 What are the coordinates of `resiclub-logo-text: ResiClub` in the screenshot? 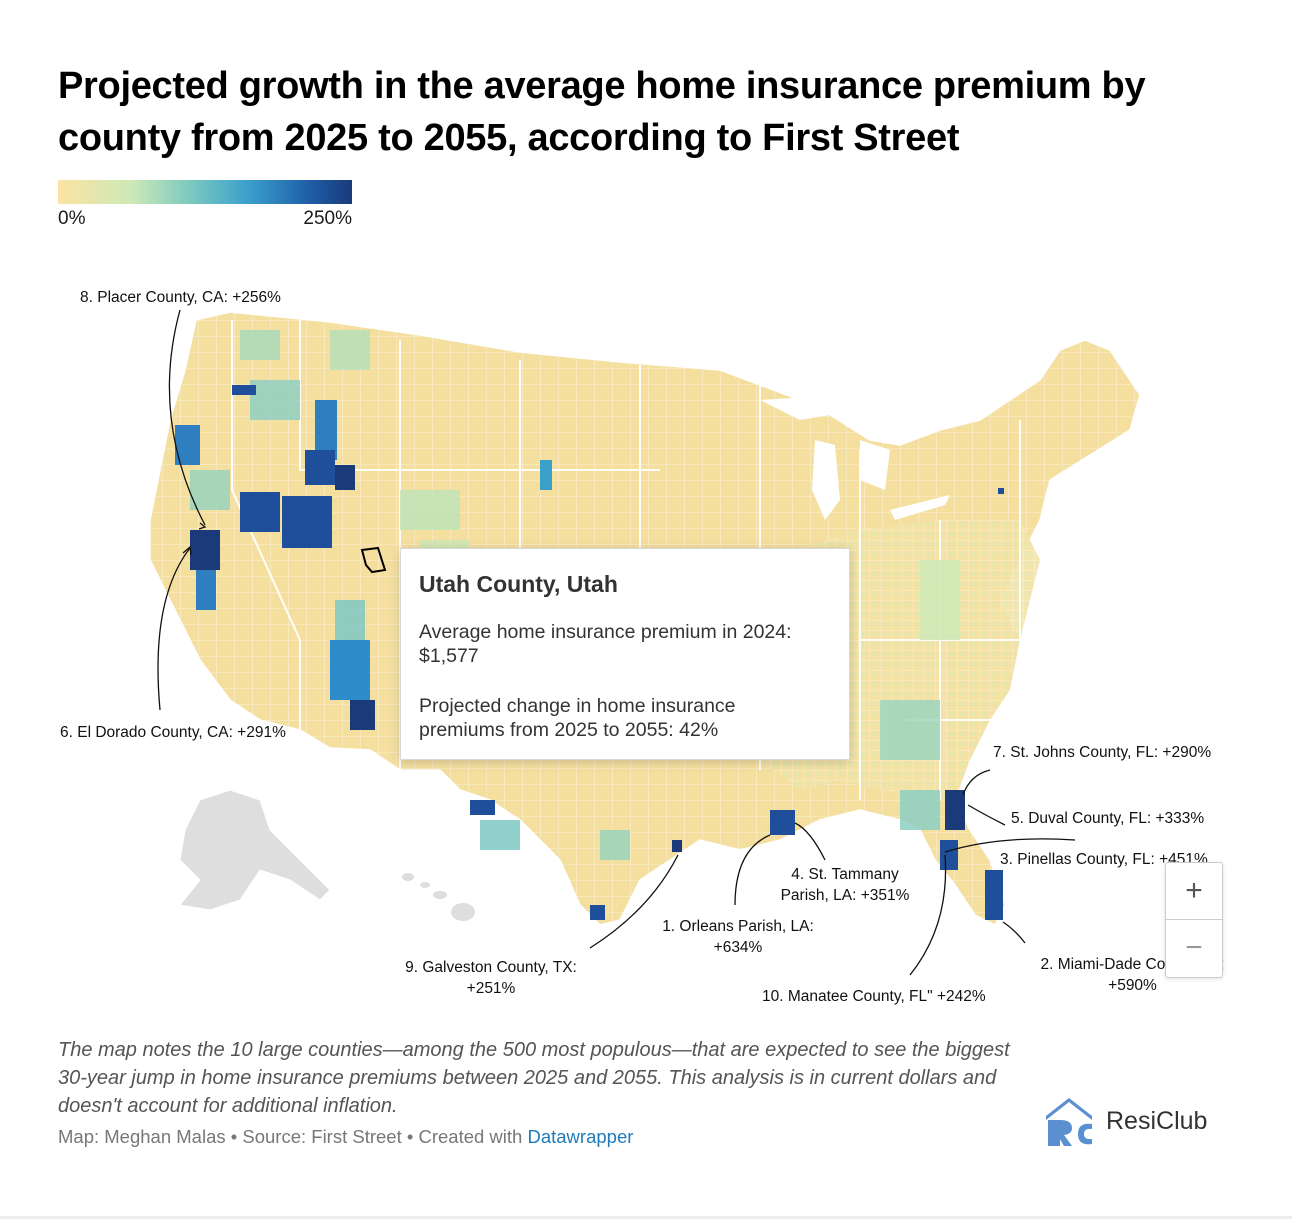 It's located at (1157, 1120).